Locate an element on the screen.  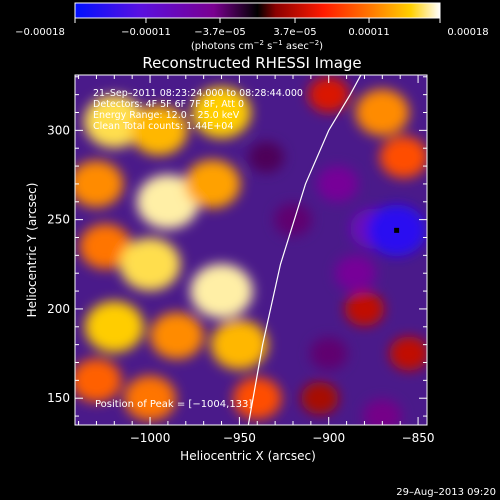
peak-position-label: Position of Peak = [−1004,133] is located at coordinates (173, 404).